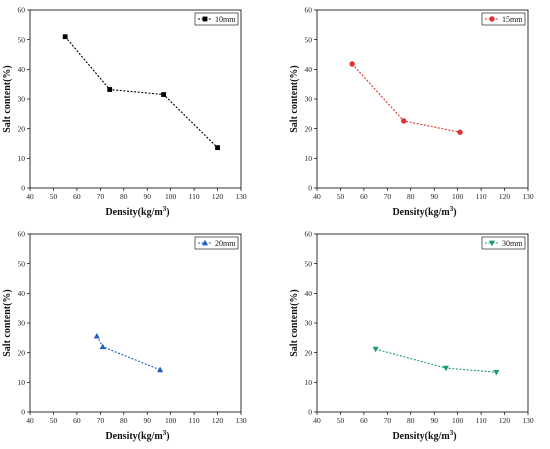 The width and height of the screenshot is (550, 449). I want to click on legend-label-1: 10mm, so click(225, 19).